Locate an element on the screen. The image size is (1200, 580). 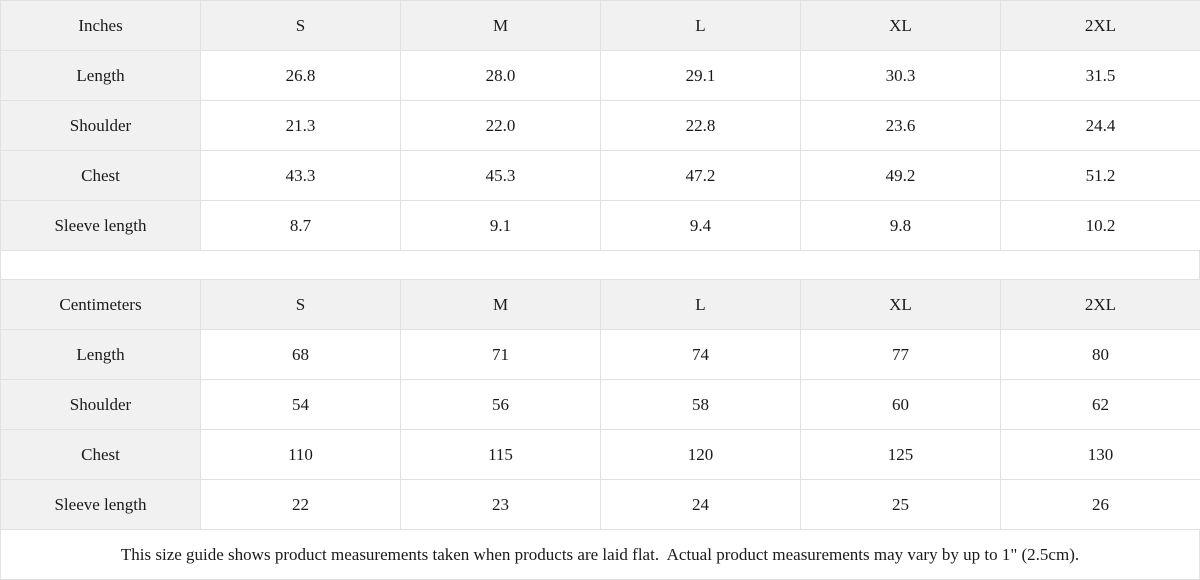
value-cell: 125 is located at coordinates (900, 454).